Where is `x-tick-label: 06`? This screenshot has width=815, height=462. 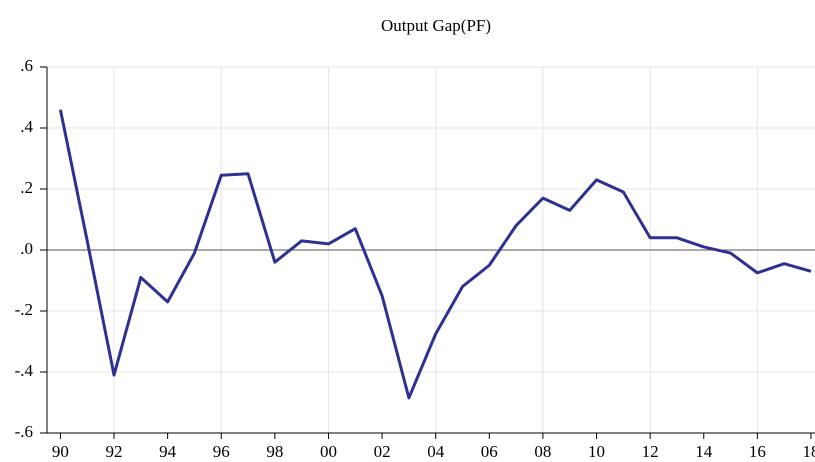 x-tick-label: 06 is located at coordinates (489, 451).